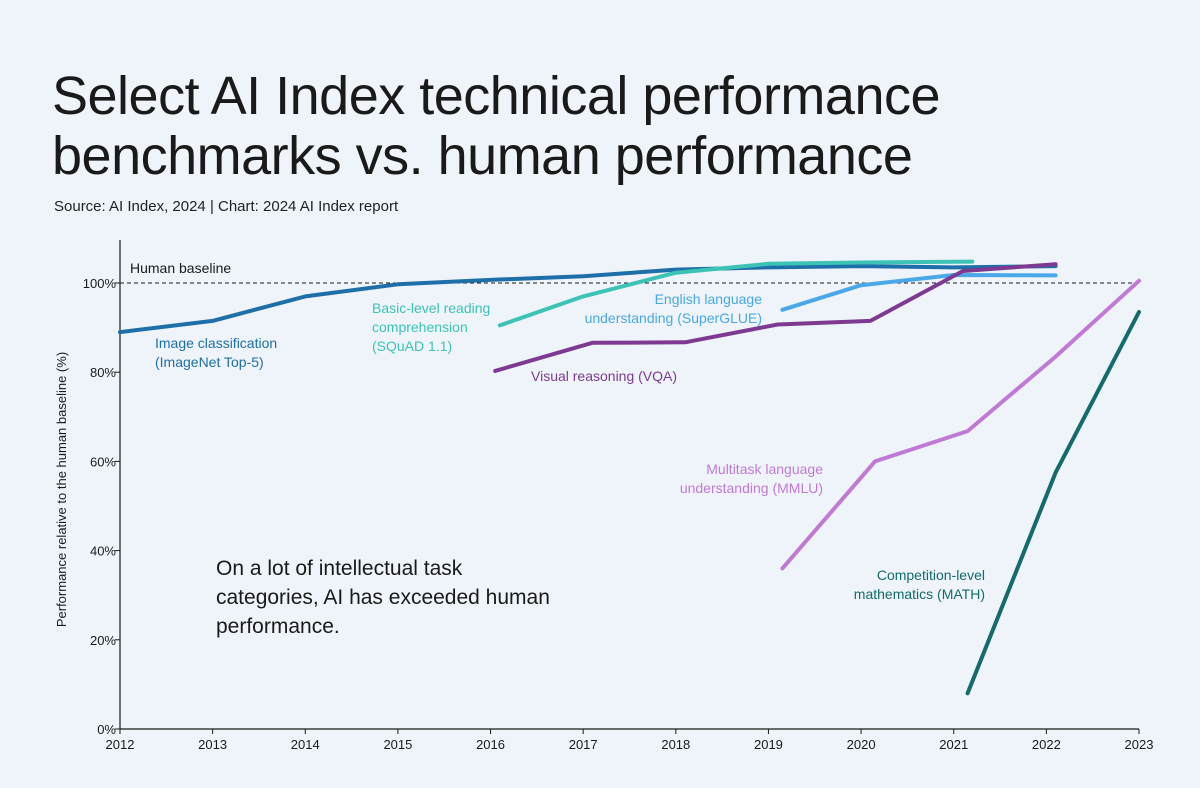  I want to click on y-tick-label: 80%, so click(103, 372).